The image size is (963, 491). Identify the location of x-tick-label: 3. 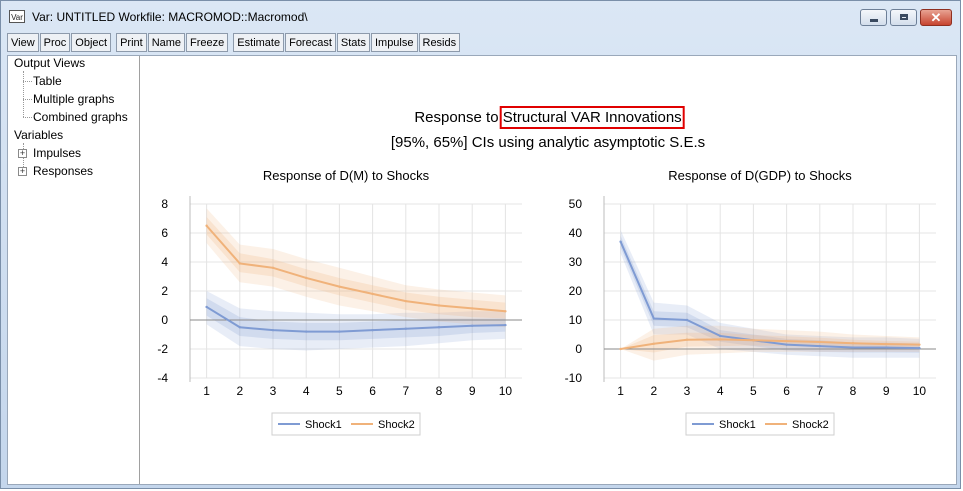
(687, 391).